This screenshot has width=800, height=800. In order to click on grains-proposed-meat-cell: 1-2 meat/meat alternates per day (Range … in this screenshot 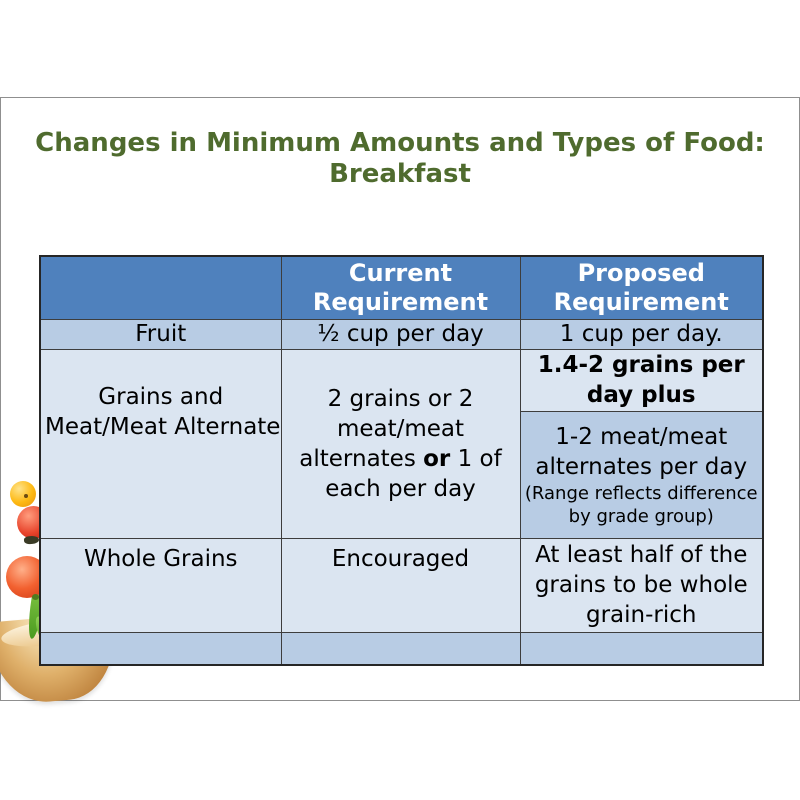, I will do `click(641, 474)`.